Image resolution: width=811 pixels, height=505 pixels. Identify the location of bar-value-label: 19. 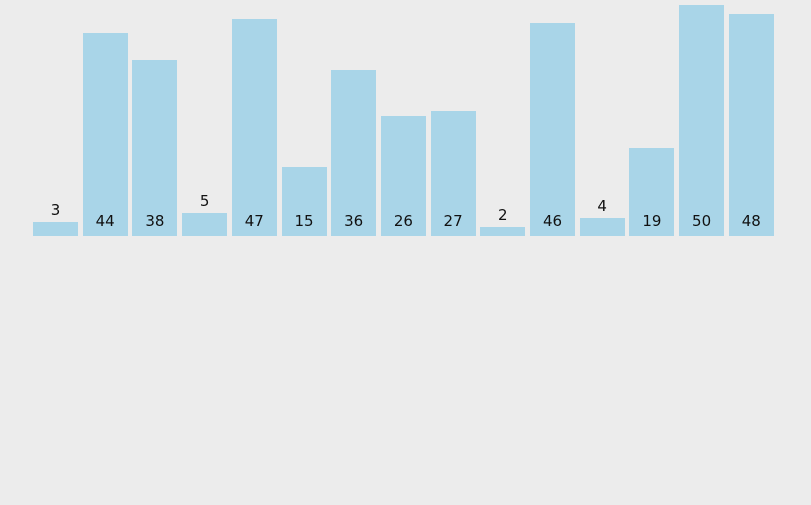
(652, 221).